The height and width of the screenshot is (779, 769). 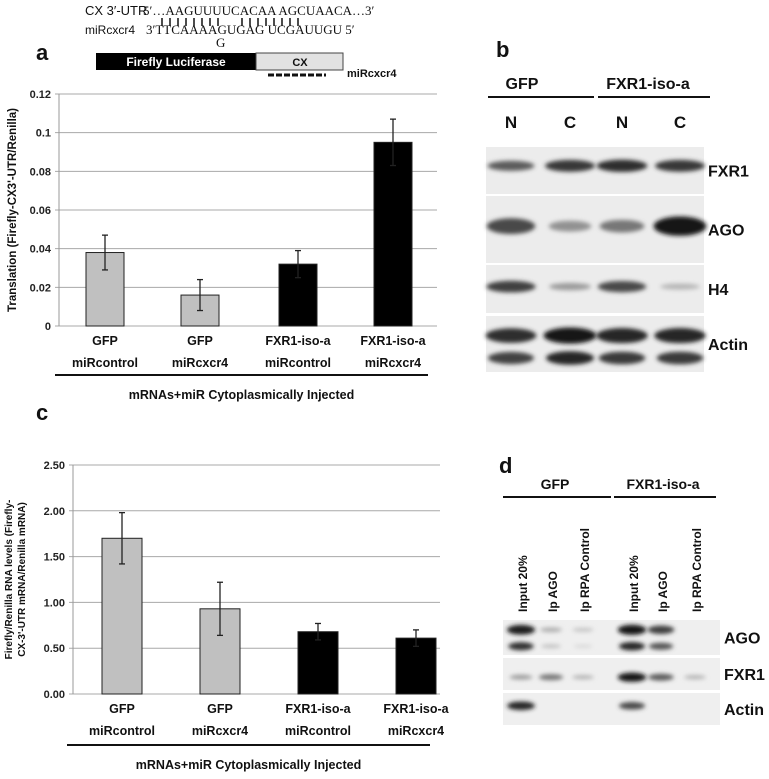 What do you see at coordinates (22, 579) in the screenshot?
I see `y-axis-label: CX-3'-UTR mRNA/Renilla mRNA)` at bounding box center [22, 579].